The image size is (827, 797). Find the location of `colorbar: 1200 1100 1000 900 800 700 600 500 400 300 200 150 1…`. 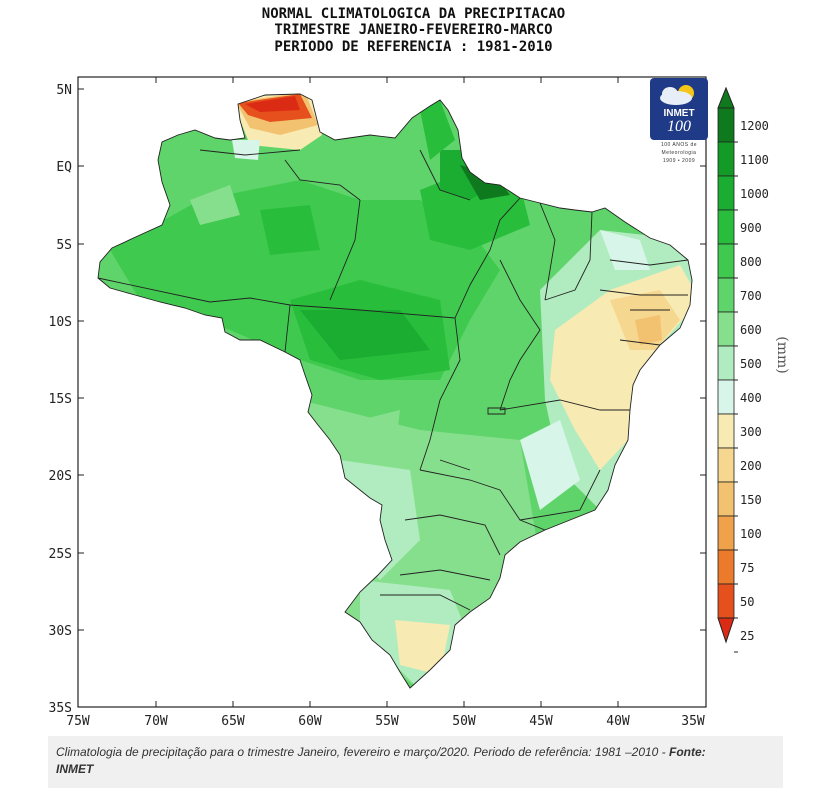

colorbar: 1200 1100 1000 900 800 700 600 500 400 300 200 150 1… is located at coordinates (743, 369).